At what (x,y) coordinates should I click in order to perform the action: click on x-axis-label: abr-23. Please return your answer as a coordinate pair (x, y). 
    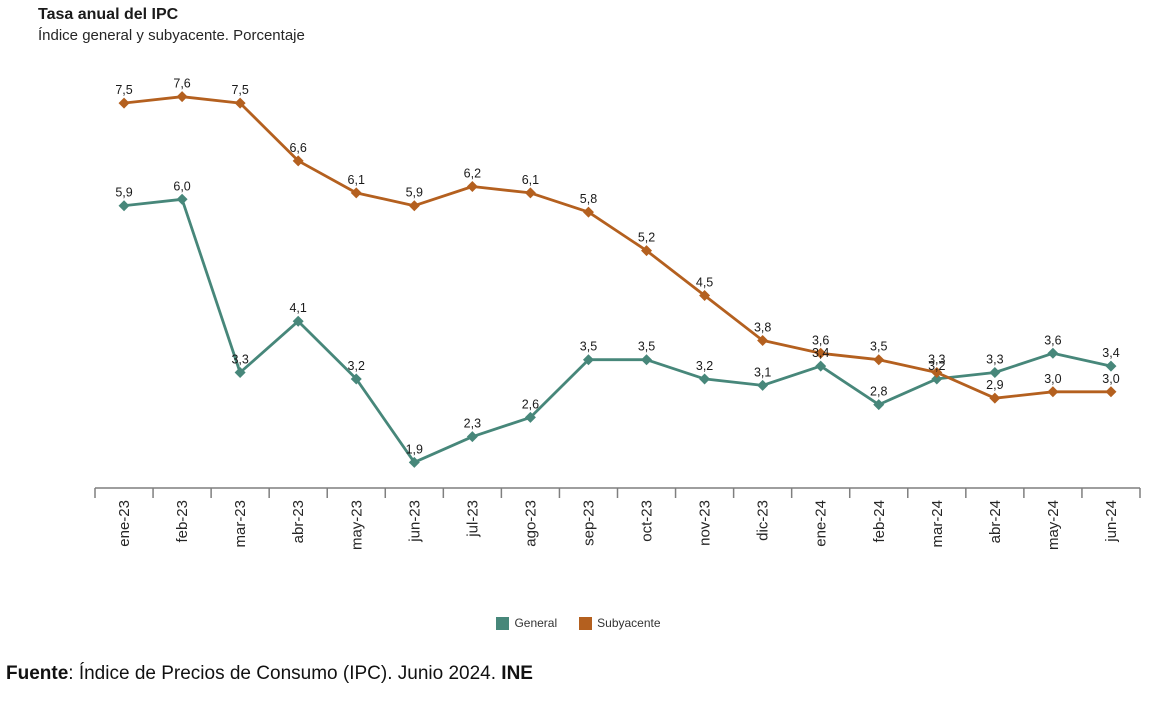
    Looking at the image, I should click on (298, 521).